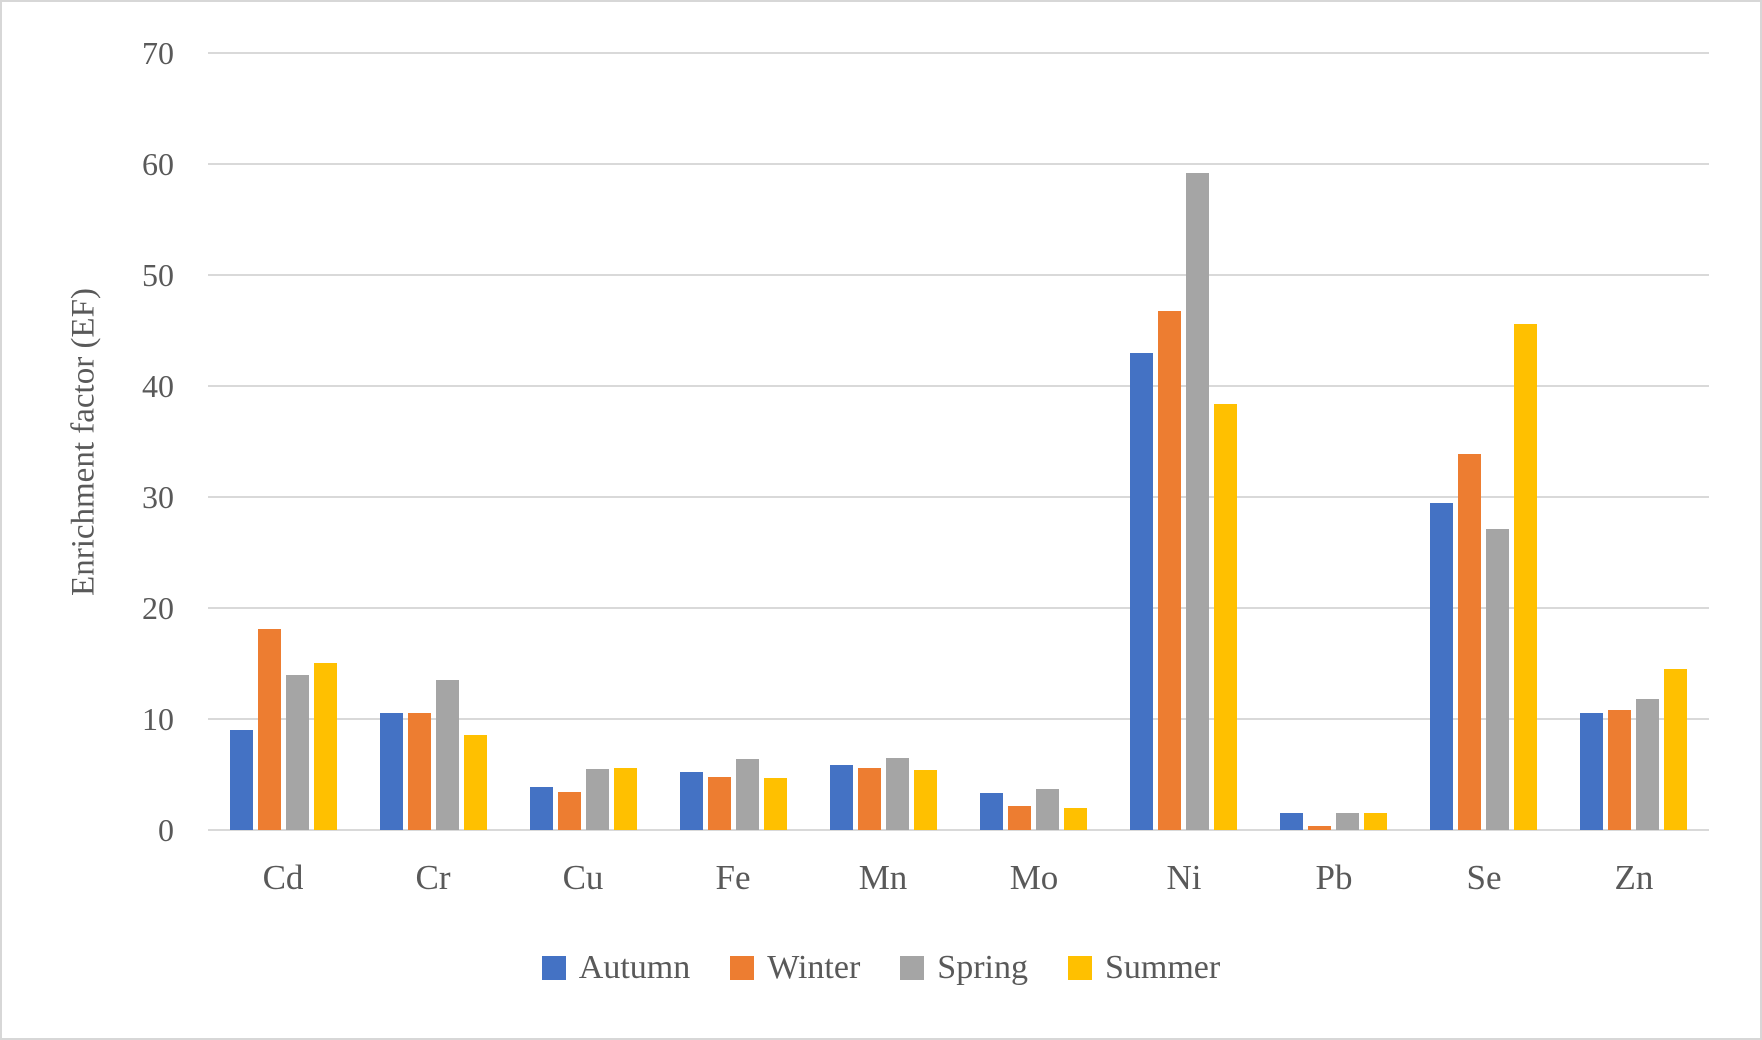 The height and width of the screenshot is (1040, 1762). Describe the element at coordinates (883, 877) in the screenshot. I see `x-category-label: Mn` at that location.